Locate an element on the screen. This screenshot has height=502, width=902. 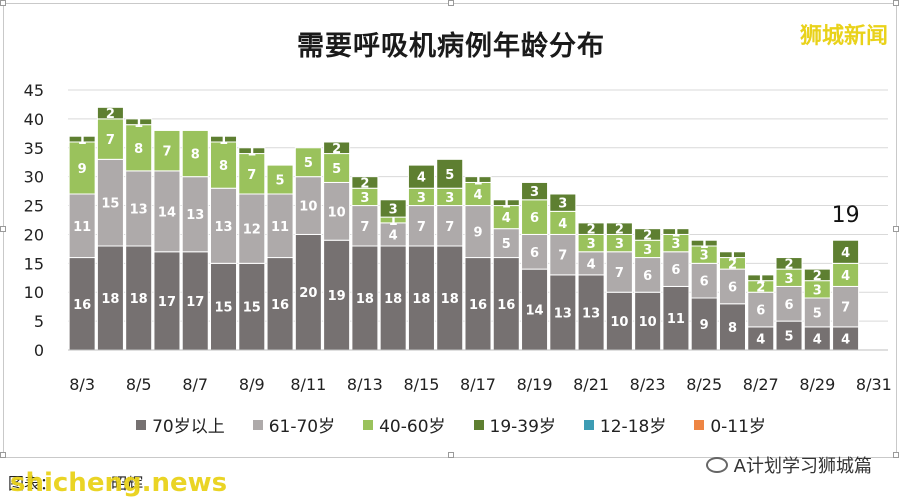
annotation-label: 19 is located at coordinates (846, 215).